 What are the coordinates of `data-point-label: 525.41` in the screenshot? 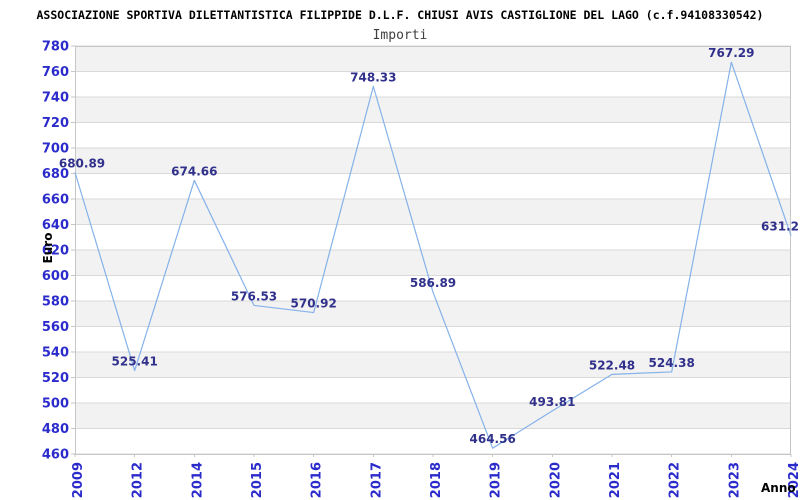 It's located at (135, 362).